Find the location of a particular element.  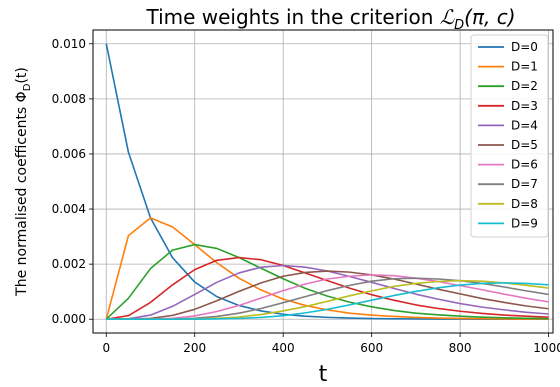

series-line-d9 is located at coordinates (327, 301).